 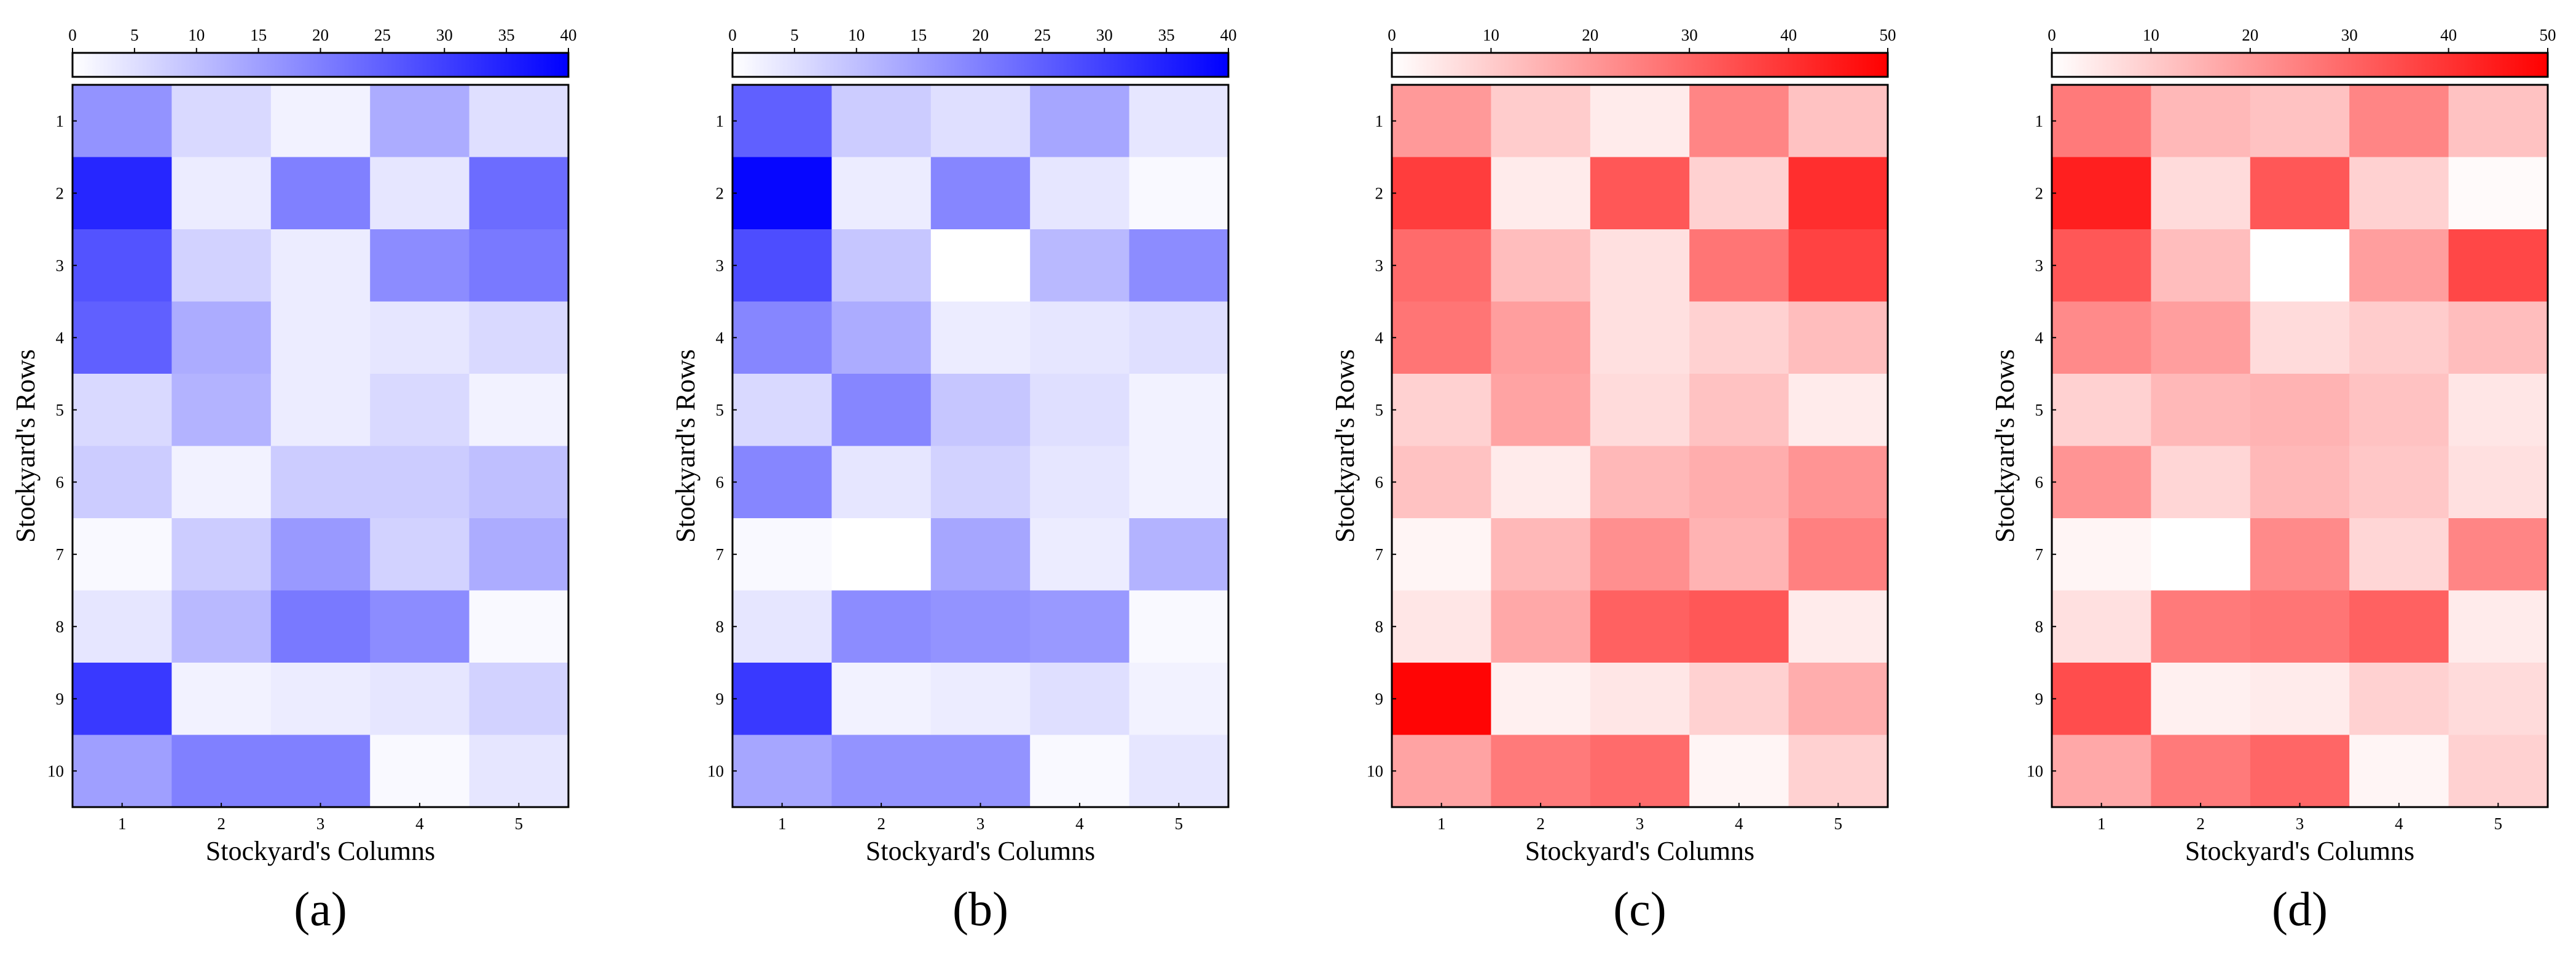 I want to click on y-axis-label: Stockyard's Rows, so click(x=685, y=446).